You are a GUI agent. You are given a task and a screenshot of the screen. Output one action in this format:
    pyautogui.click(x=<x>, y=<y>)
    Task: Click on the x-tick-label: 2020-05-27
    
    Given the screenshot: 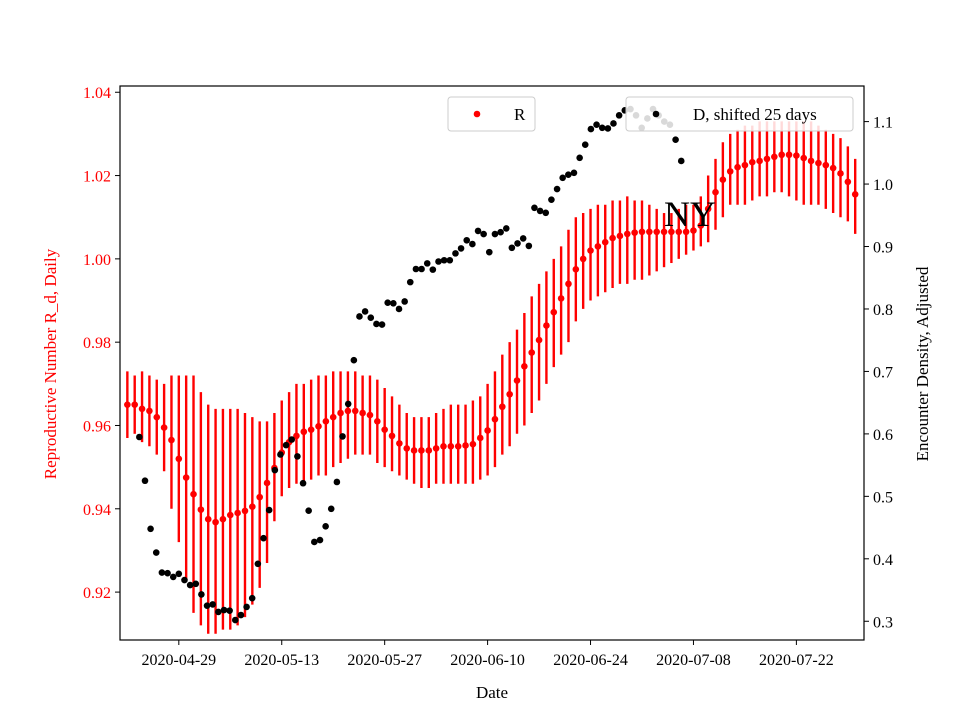 What is the action you would take?
    pyautogui.click(x=384, y=660)
    